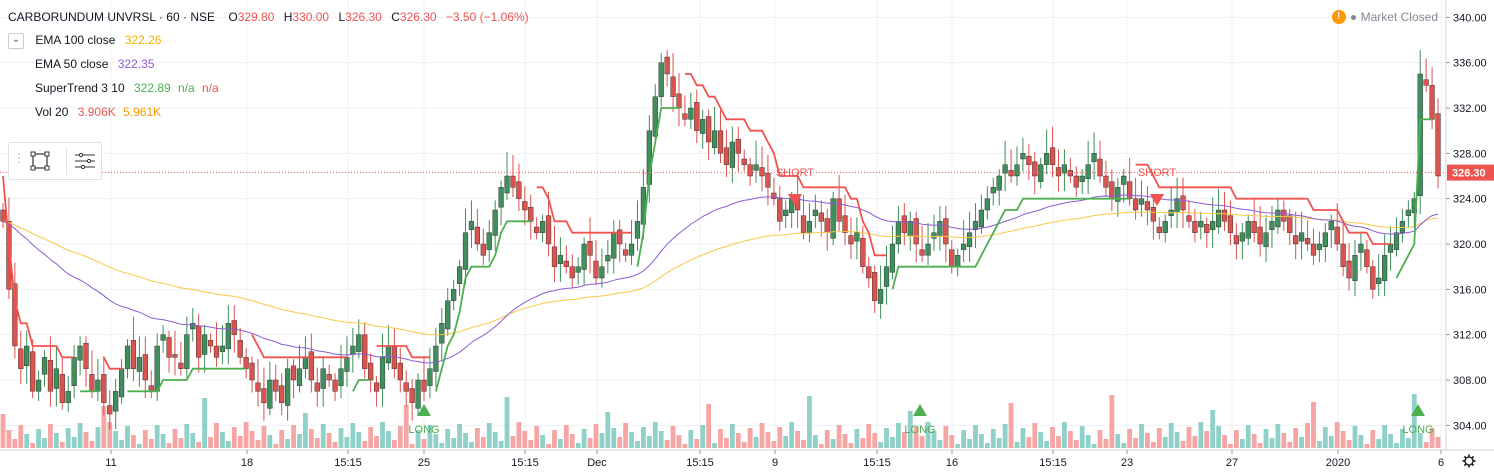  I want to click on warning-icon: !, so click(1338, 17).